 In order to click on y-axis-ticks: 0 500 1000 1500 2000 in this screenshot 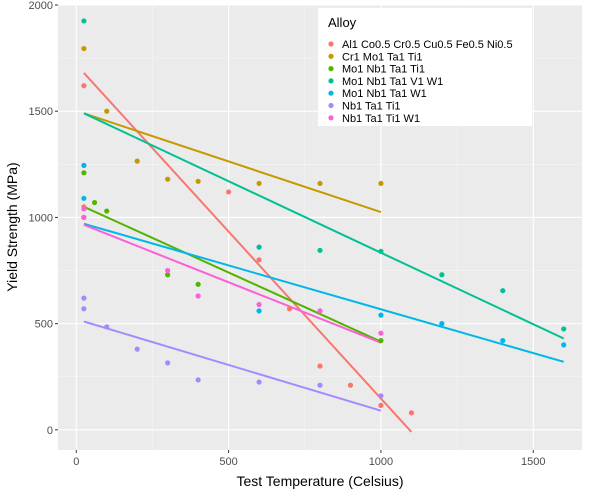, I will do `click(43, 218)`.